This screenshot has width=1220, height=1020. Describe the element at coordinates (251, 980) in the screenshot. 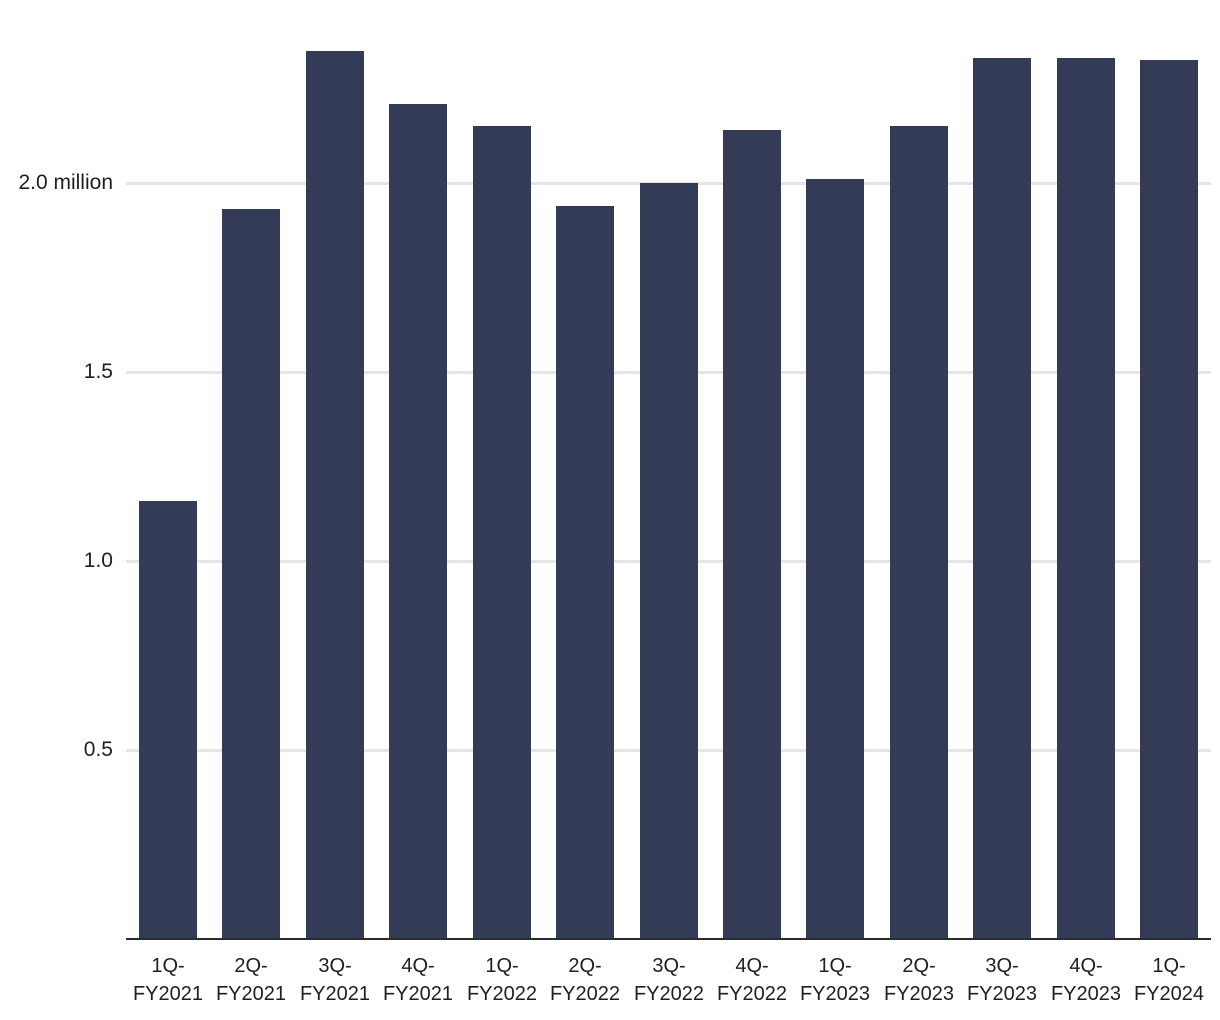

I see `x-tick-label-2q-fy2021: 2Q- FY2021` at that location.